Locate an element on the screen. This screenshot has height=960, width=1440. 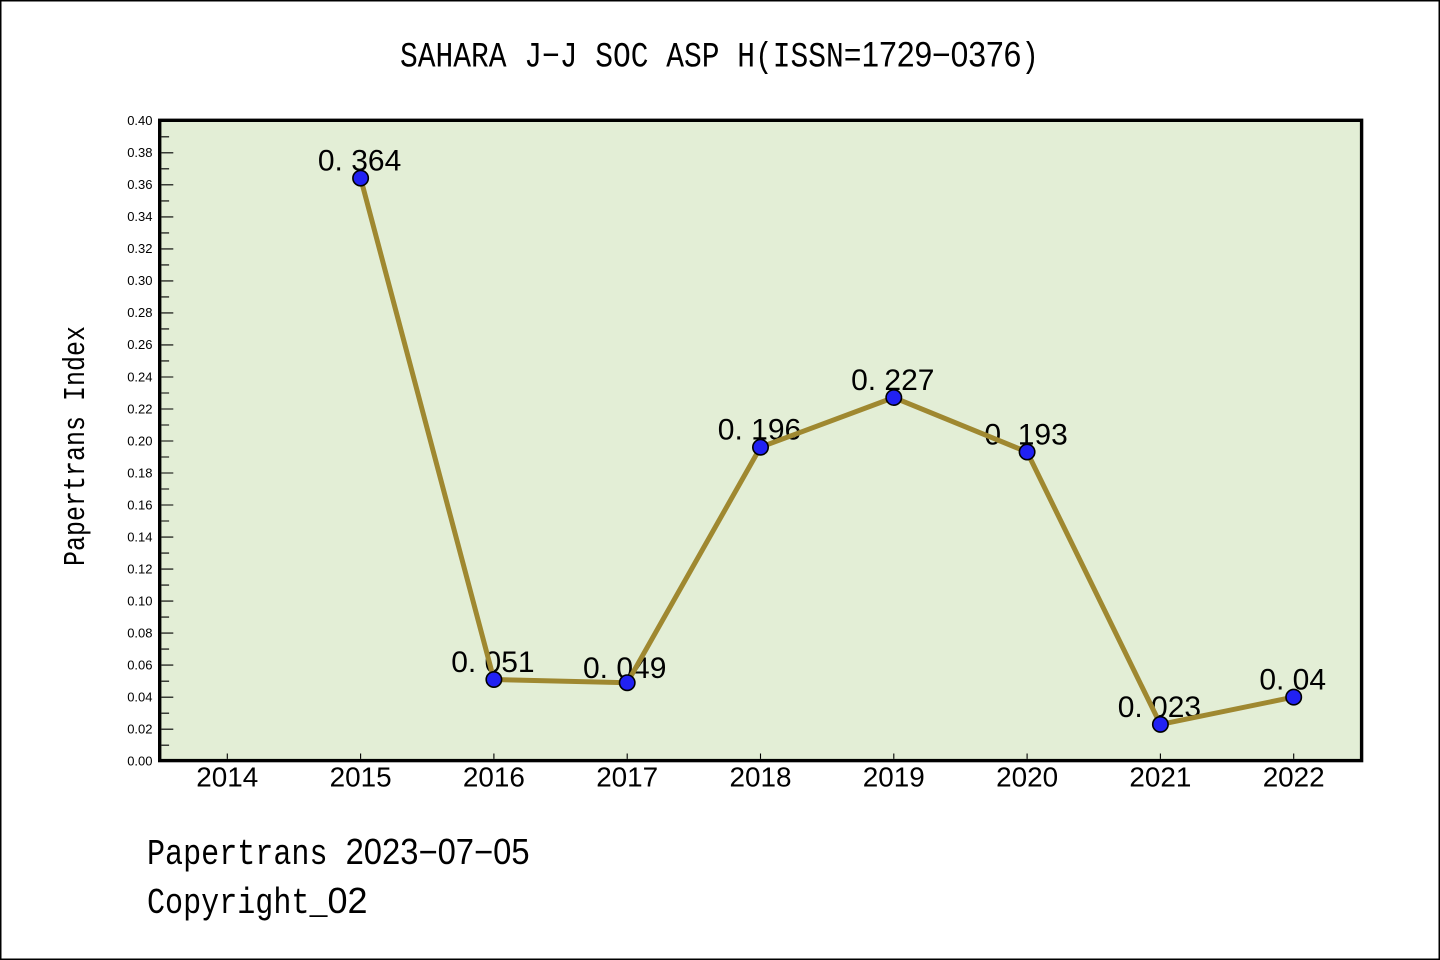
svg-text: 0.28 is located at coordinates (139, 312).